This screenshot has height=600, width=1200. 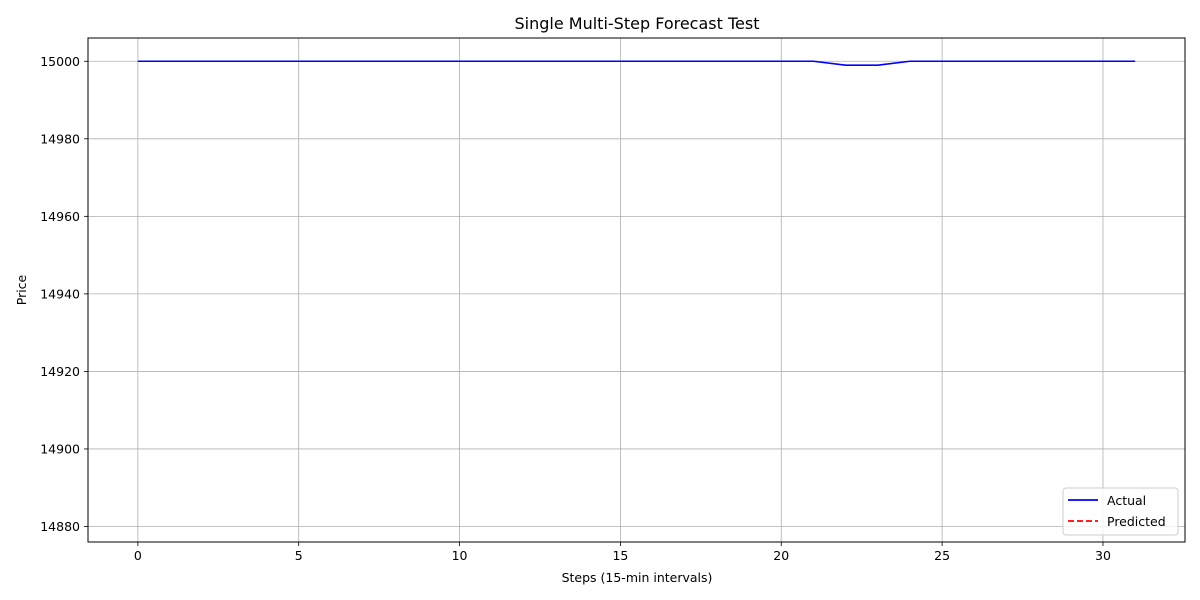 What do you see at coordinates (60, 448) in the screenshot?
I see `y-tick-label: 14900` at bounding box center [60, 448].